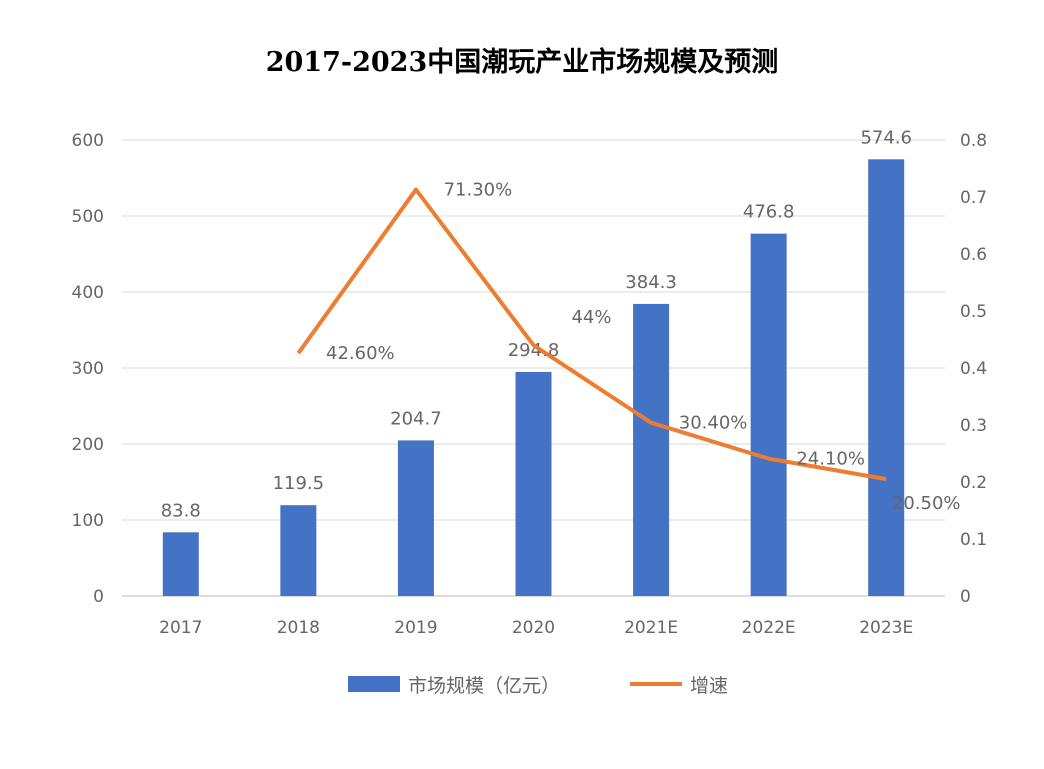 The image size is (1044, 769). Describe the element at coordinates (98, 597) in the screenshot. I see `y-tick-label: 0` at that location.